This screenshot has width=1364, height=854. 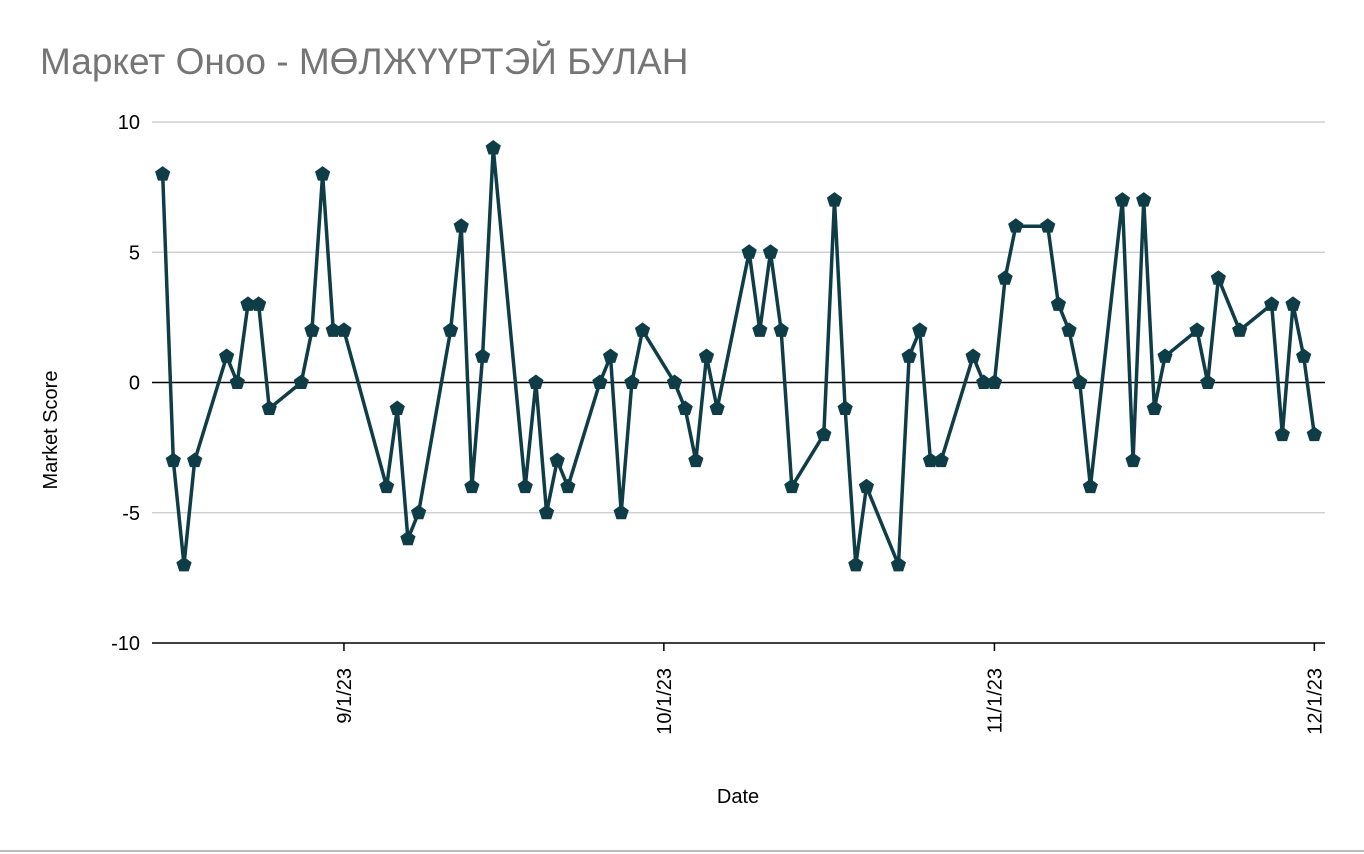 What do you see at coordinates (134, 384) in the screenshot?
I see `y-tick-label: 0` at bounding box center [134, 384].